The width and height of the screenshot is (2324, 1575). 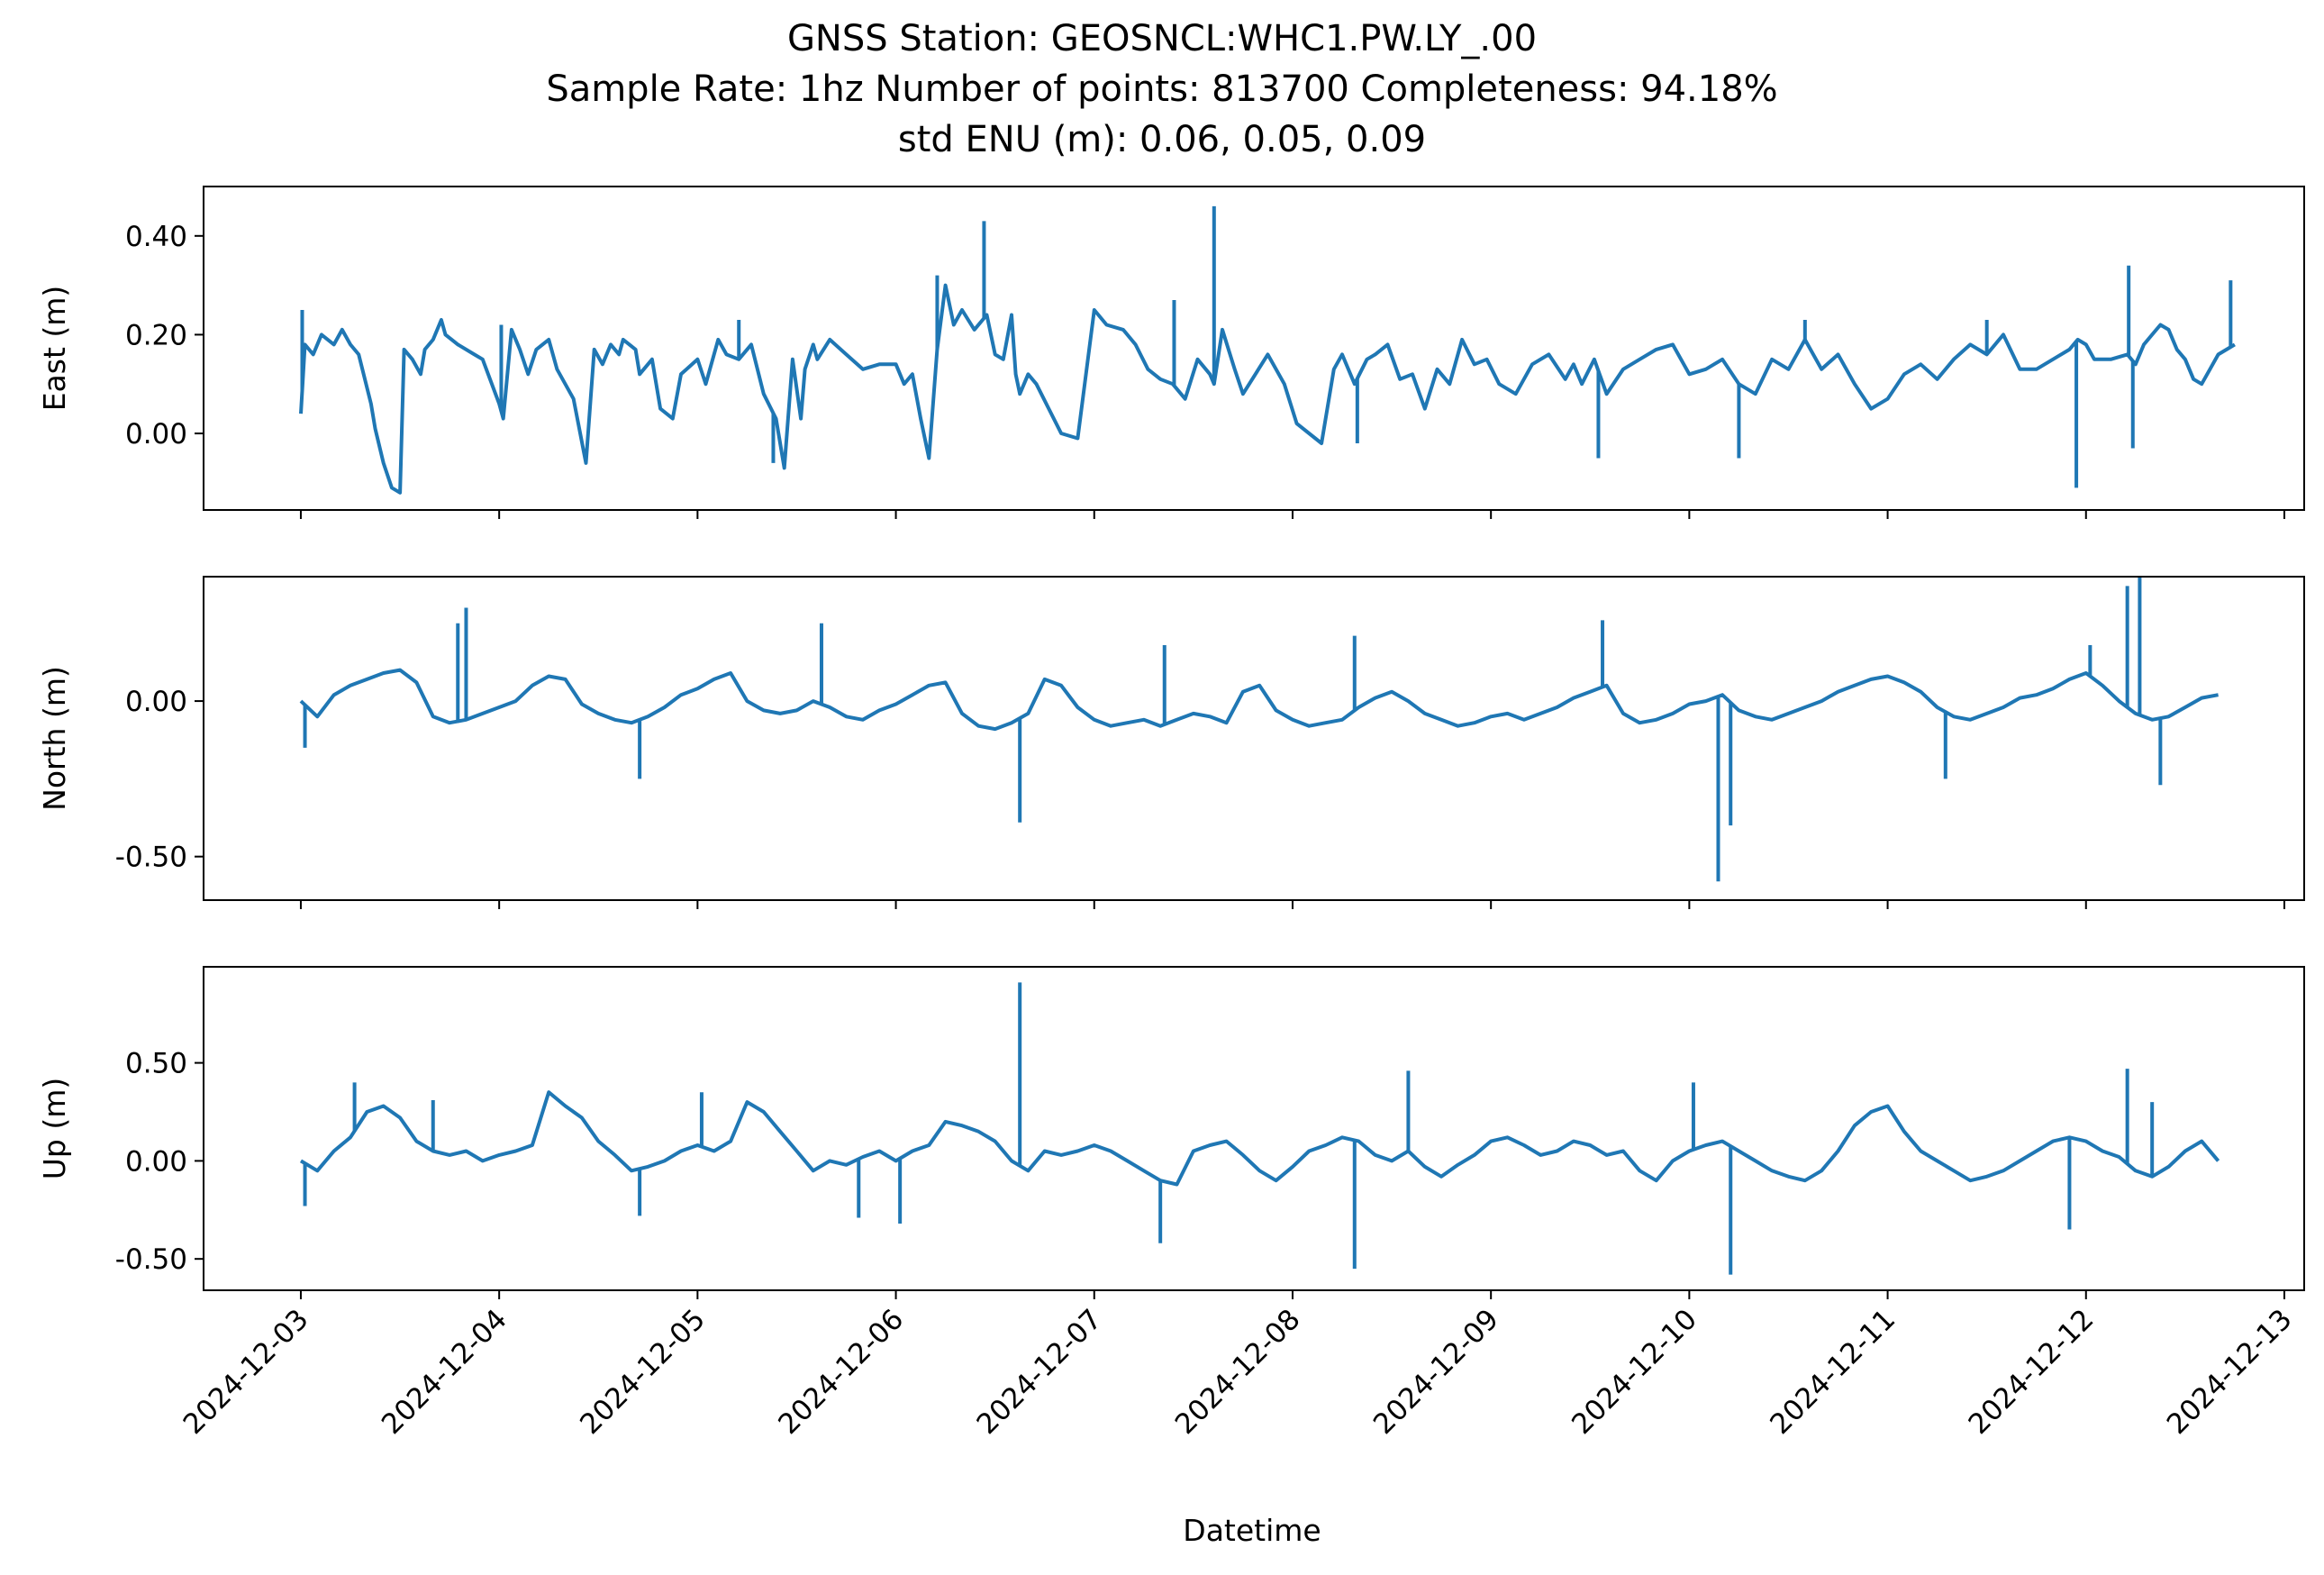 What do you see at coordinates (55, 1129) in the screenshot?
I see `y-axis-label: Up (m)` at bounding box center [55, 1129].